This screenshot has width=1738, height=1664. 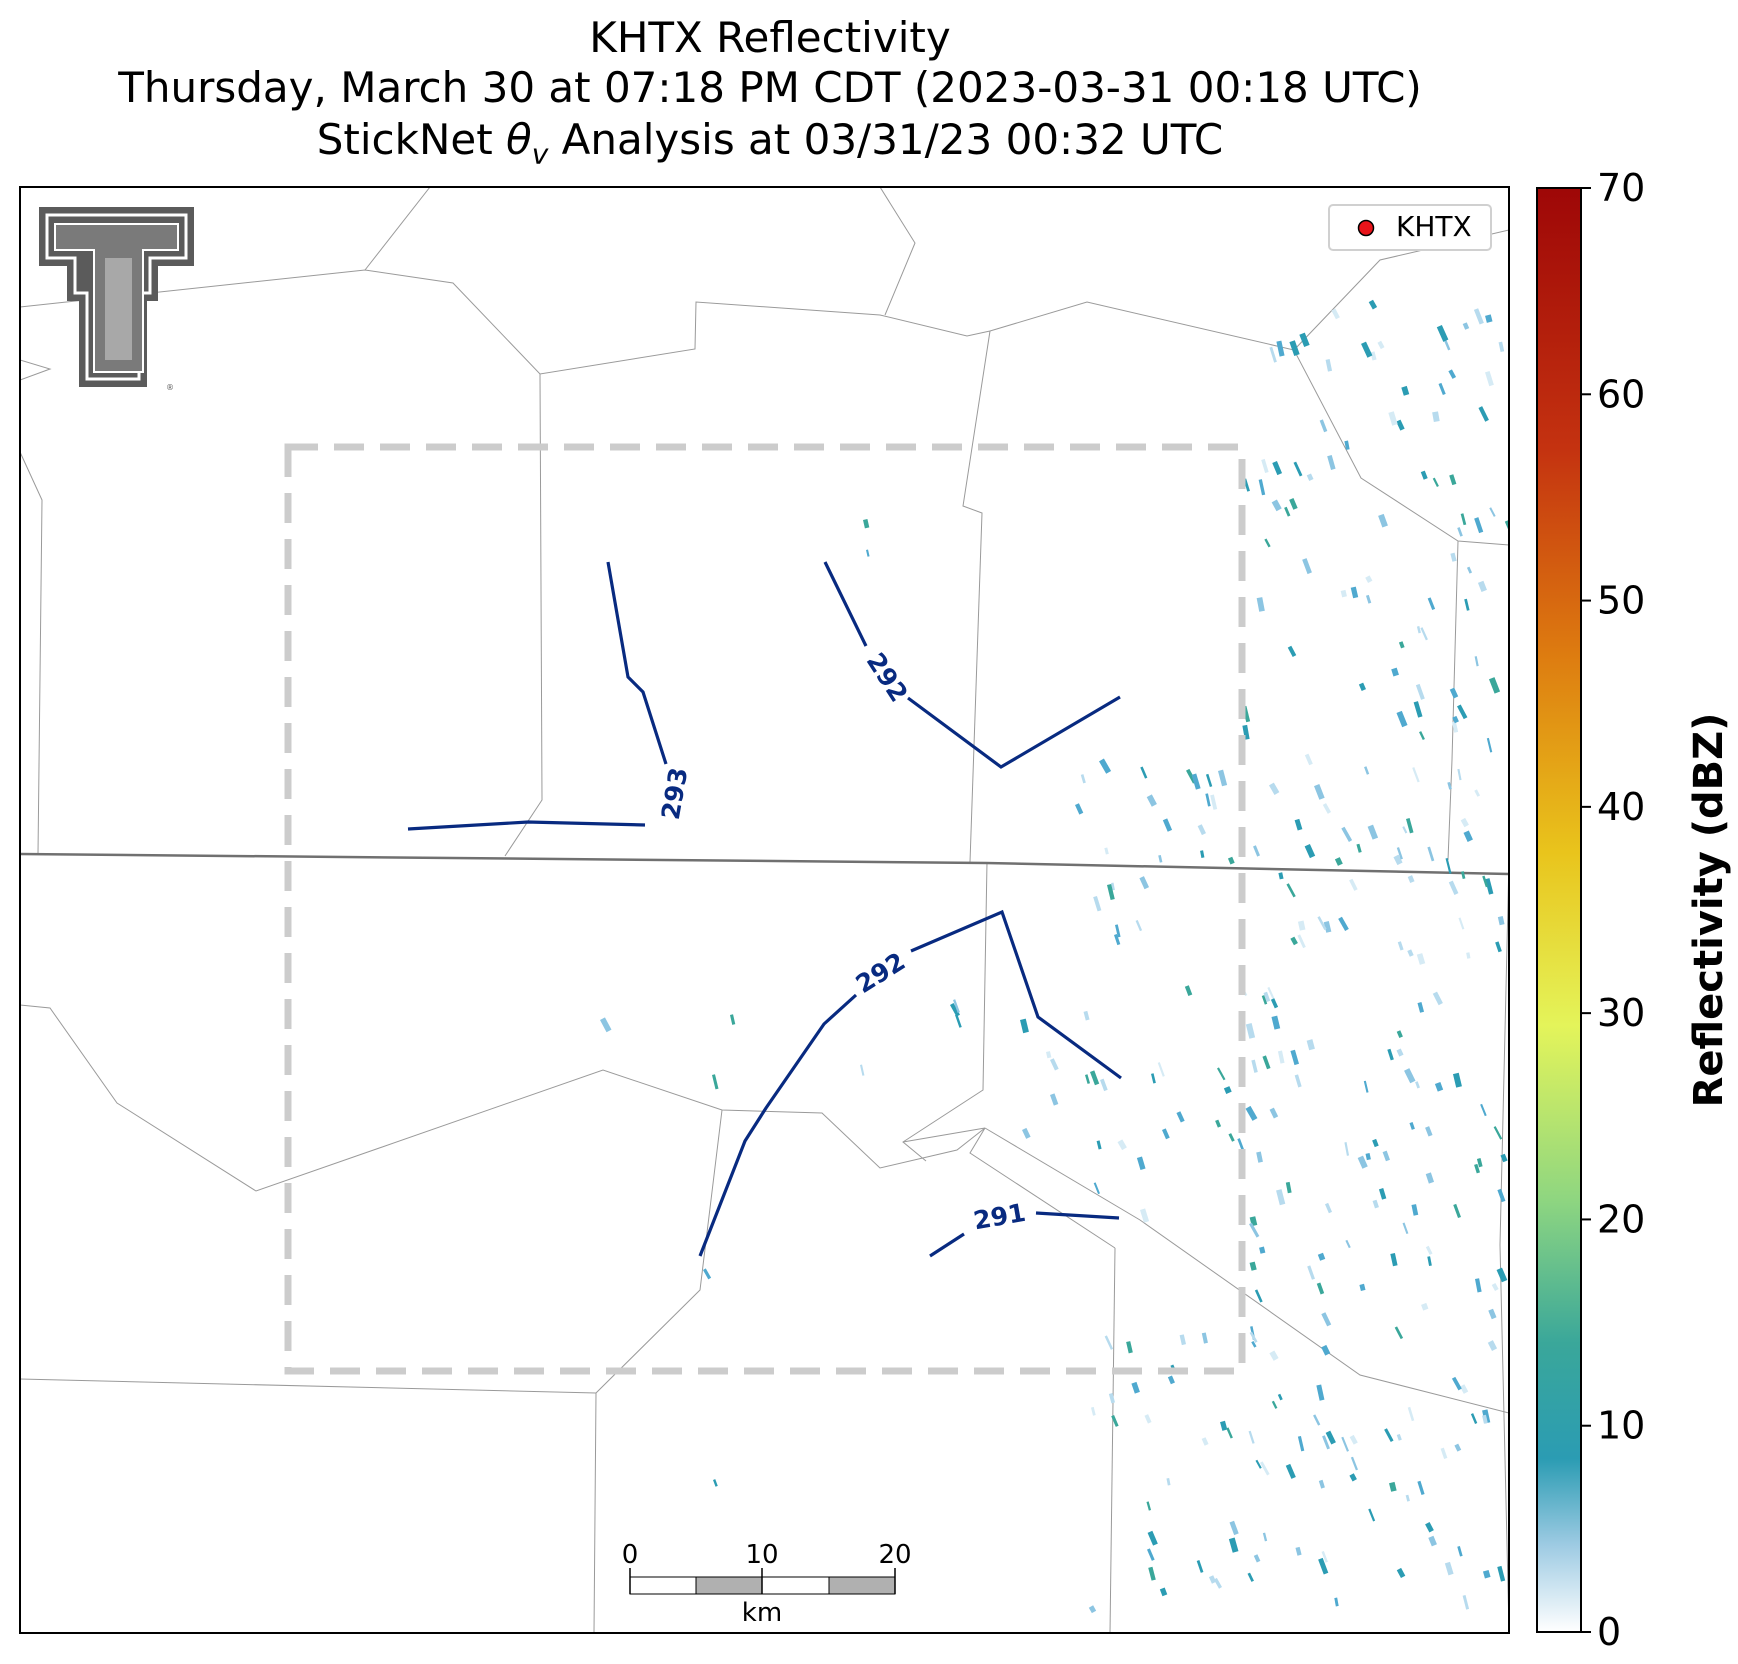 What do you see at coordinates (1709, 910) in the screenshot?
I see `colorbar-label: Reflectivity (dBZ)` at bounding box center [1709, 910].